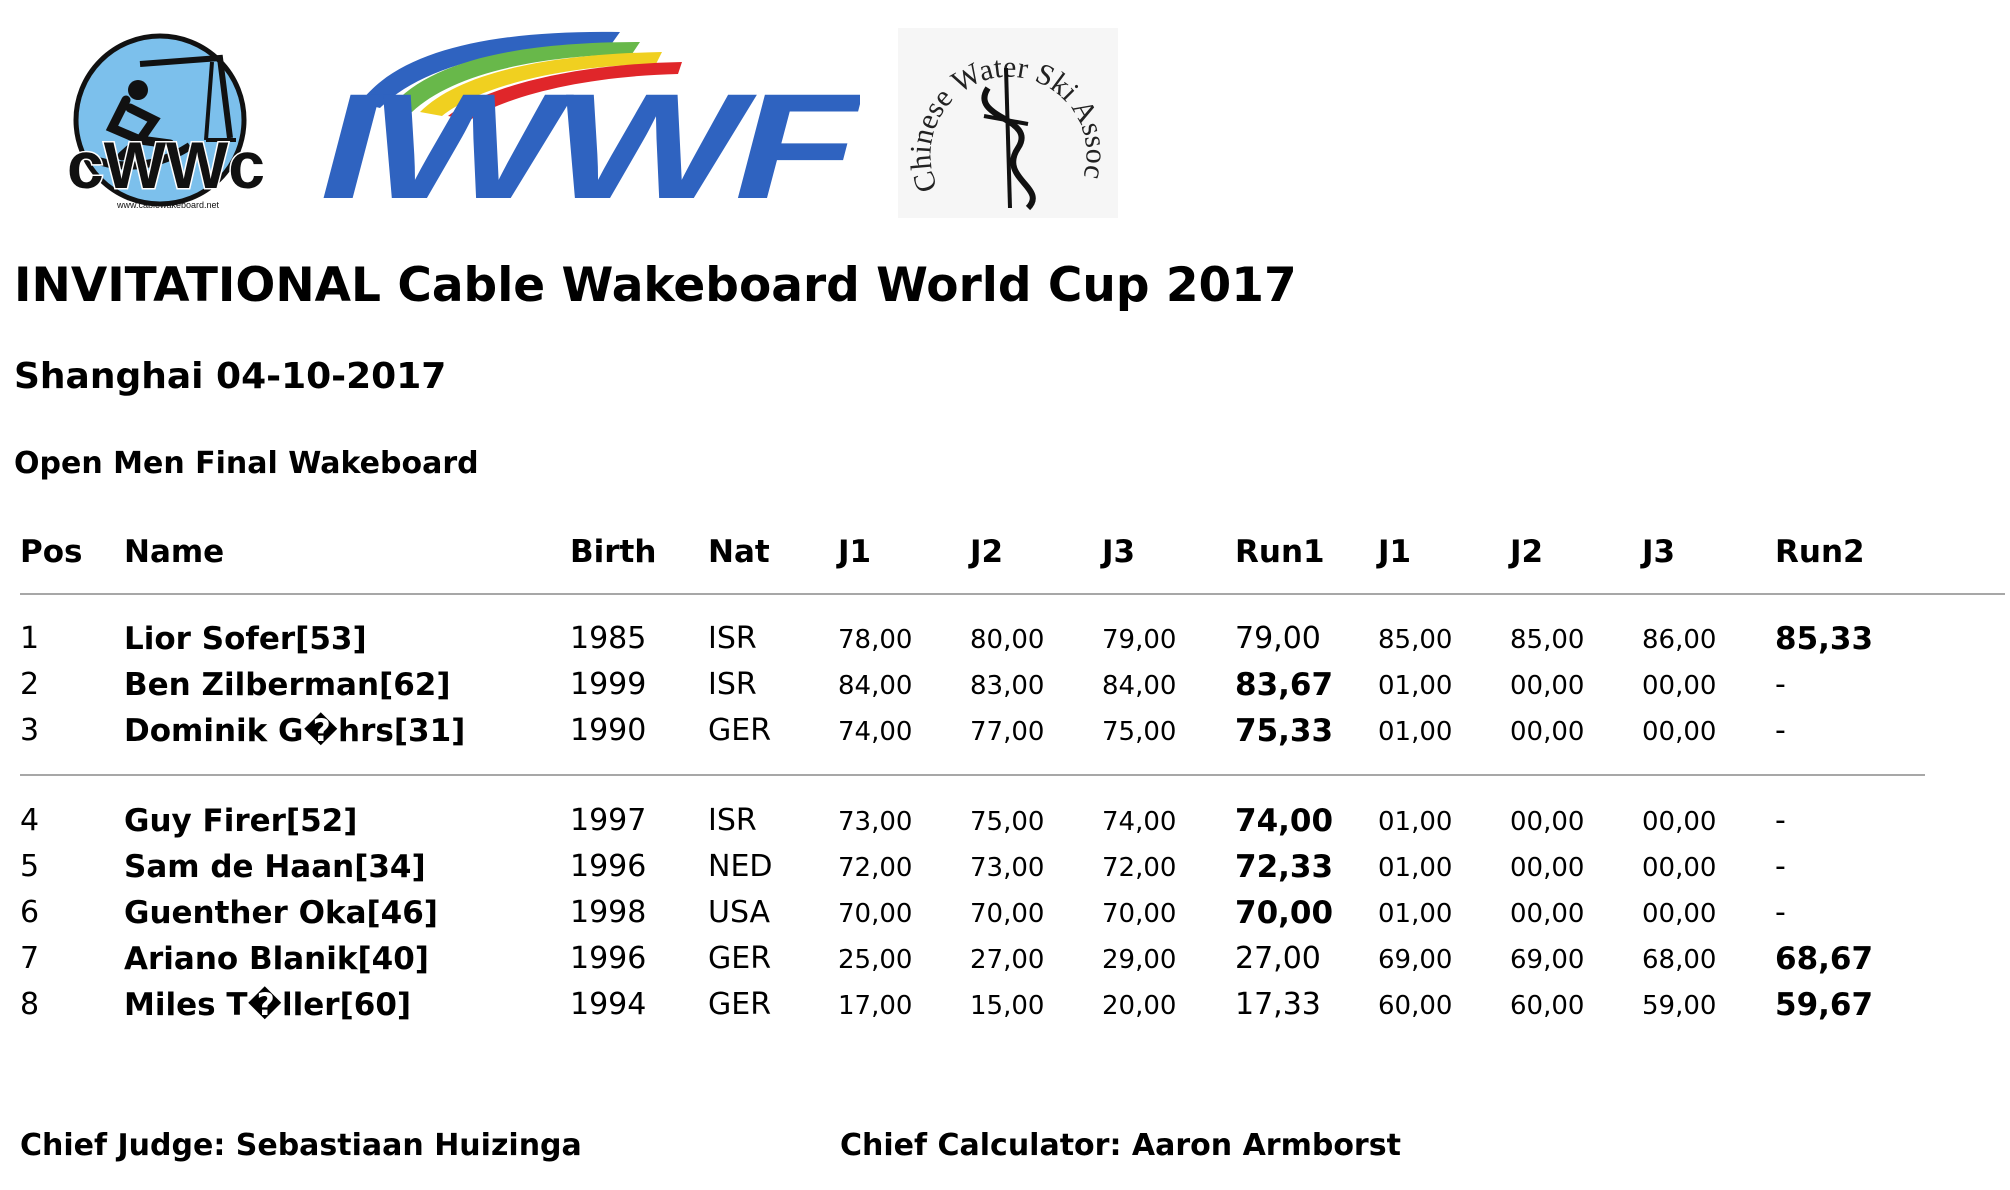 The width and height of the screenshot is (2010, 1190). I want to click on cell-j3a: 84,00, so click(1139, 686).